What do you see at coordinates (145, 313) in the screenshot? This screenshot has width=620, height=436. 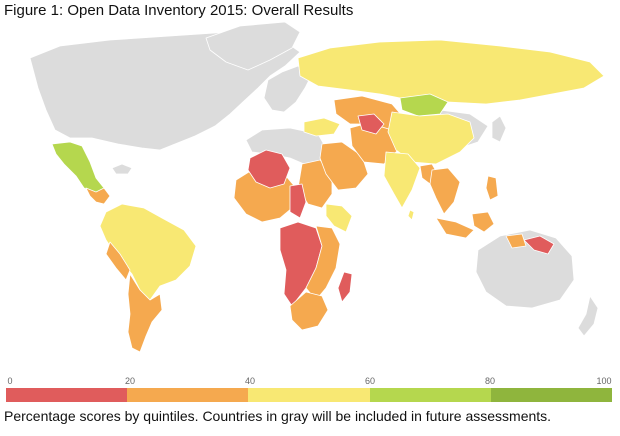 I see `region-south-america-south` at bounding box center [145, 313].